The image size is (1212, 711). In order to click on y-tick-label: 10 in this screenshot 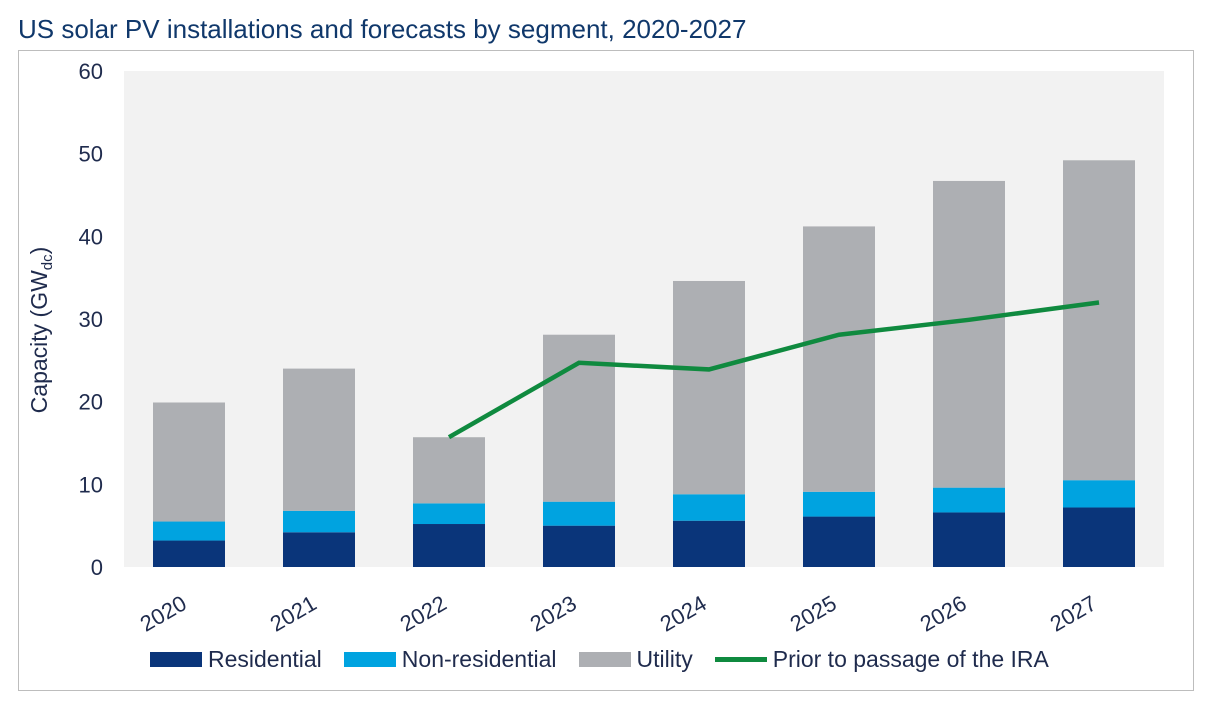, I will do `click(91, 484)`.